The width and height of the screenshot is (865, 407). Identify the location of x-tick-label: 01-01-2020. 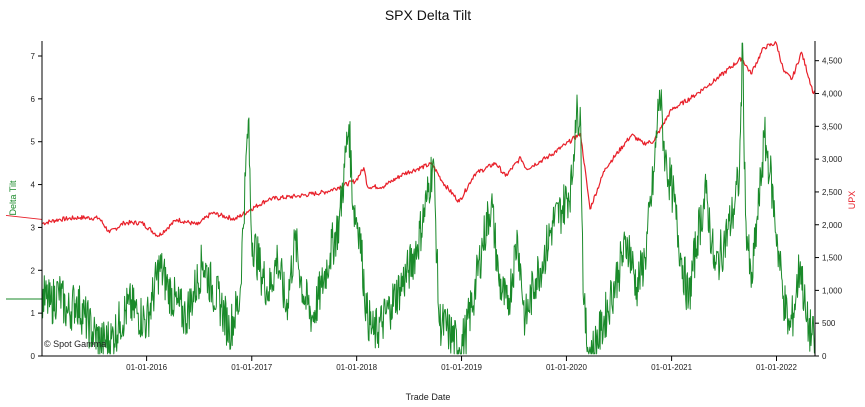
(566, 367).